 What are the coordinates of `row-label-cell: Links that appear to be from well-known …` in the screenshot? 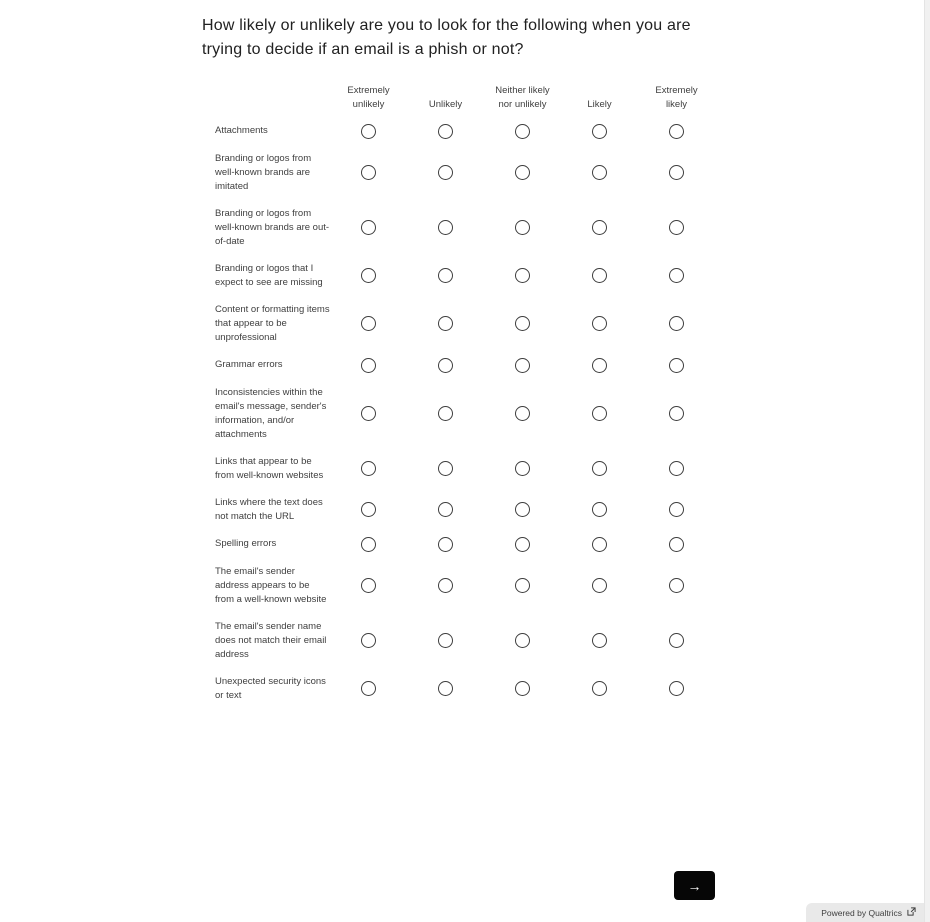 It's located at (266, 469).